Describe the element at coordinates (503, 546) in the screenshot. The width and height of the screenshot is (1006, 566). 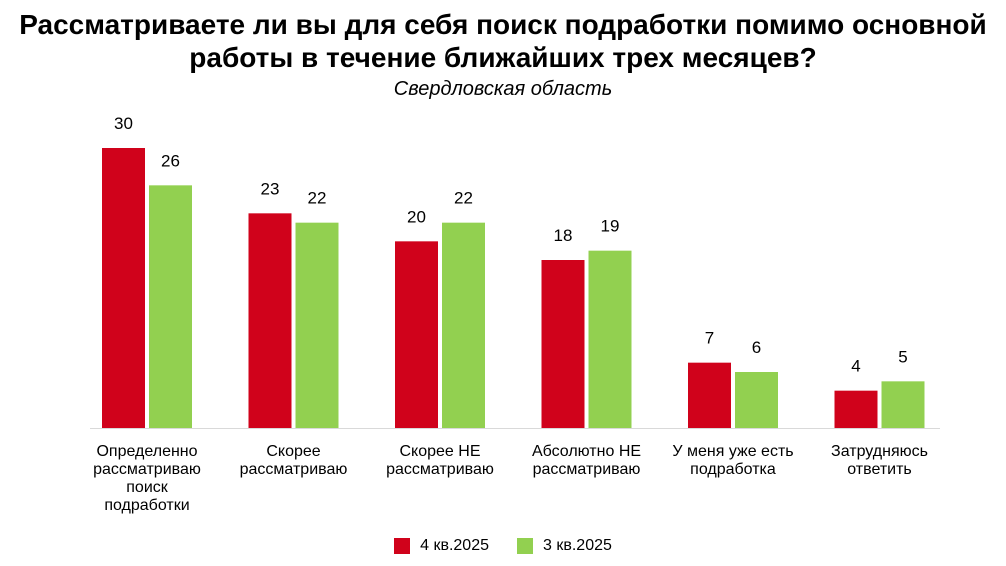
I see `legend: 4 кв.2025 3 кв.2025` at that location.